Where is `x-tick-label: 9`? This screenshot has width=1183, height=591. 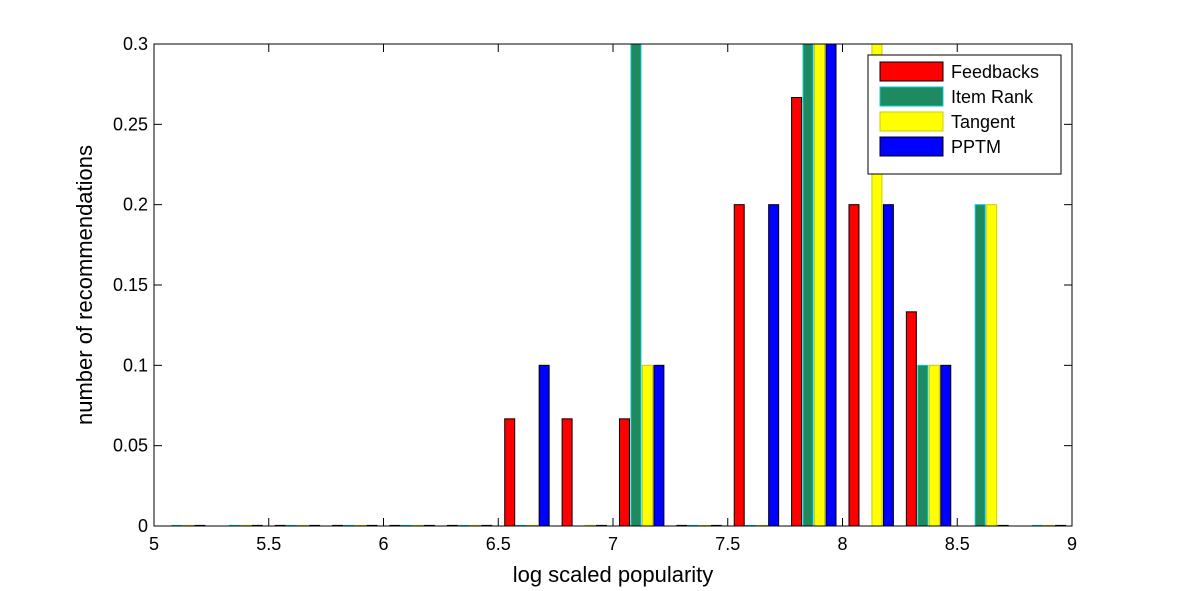
x-tick-label: 9 is located at coordinates (1072, 544).